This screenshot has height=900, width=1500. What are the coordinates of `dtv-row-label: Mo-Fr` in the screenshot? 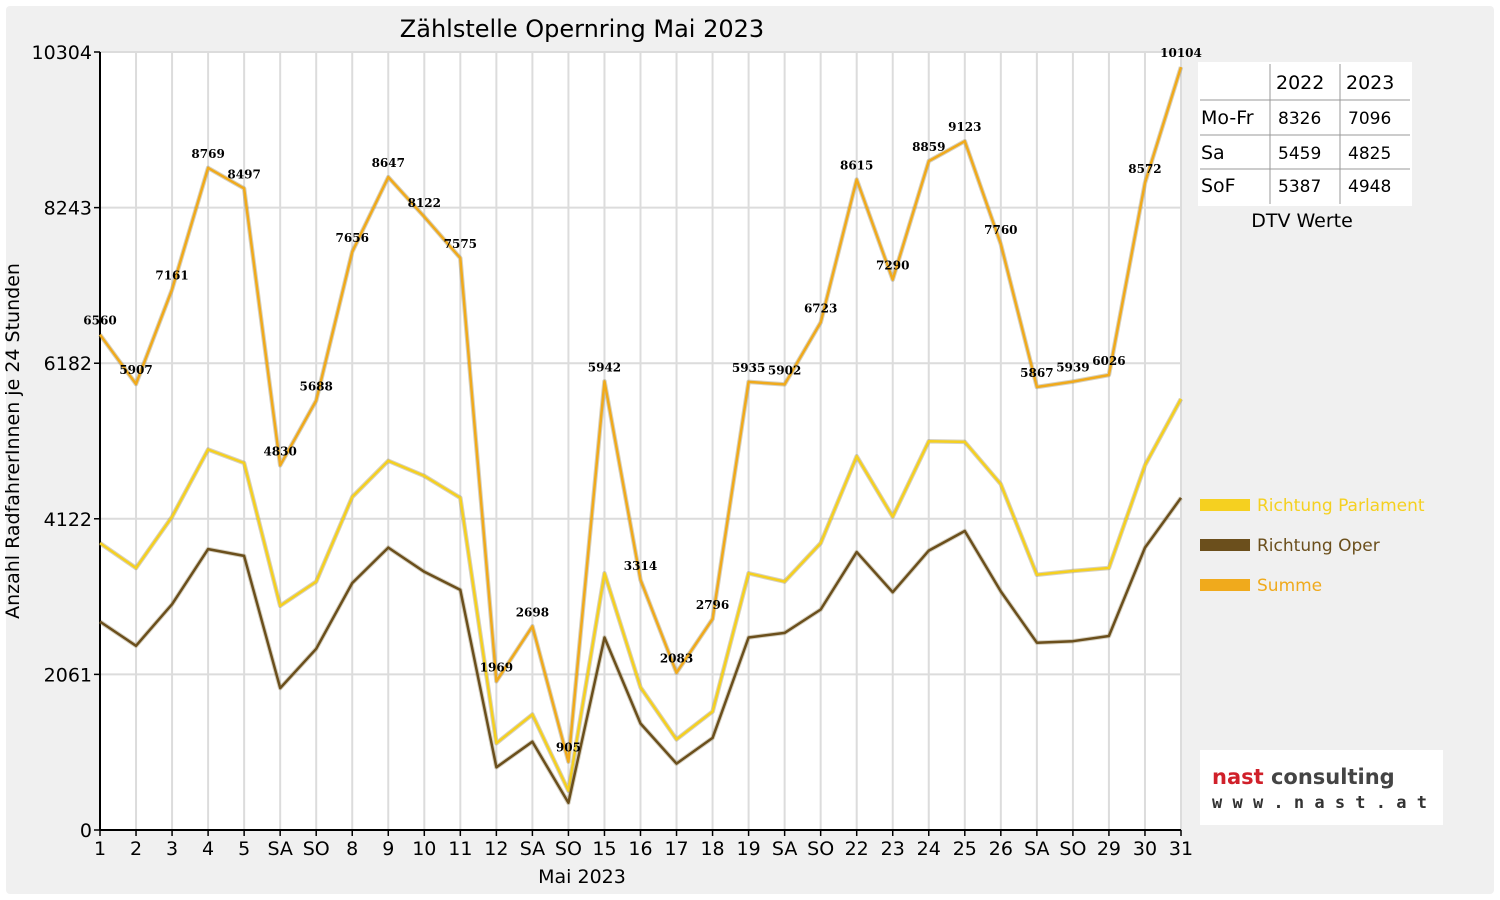 It's located at (1227, 118).